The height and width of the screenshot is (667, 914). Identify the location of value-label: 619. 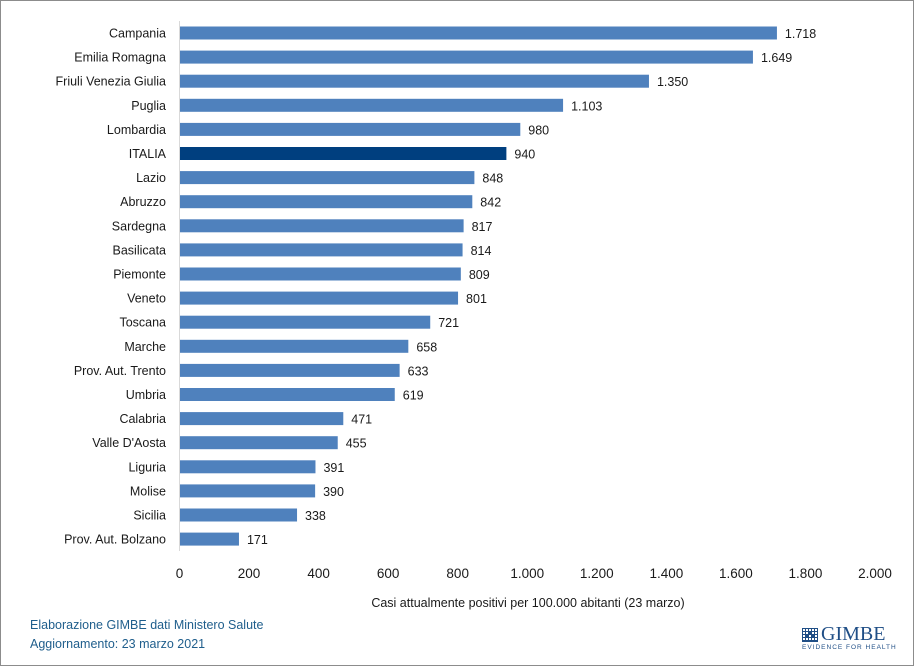
(413, 396).